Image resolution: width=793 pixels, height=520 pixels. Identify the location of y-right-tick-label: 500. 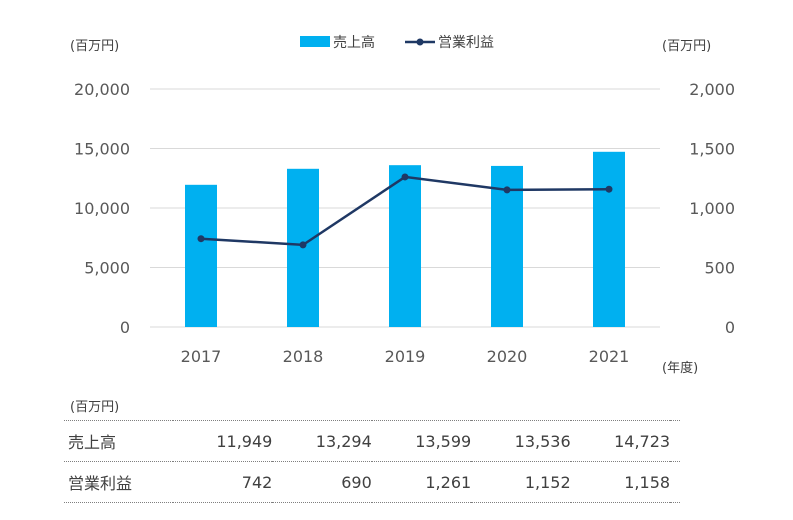
(719, 268).